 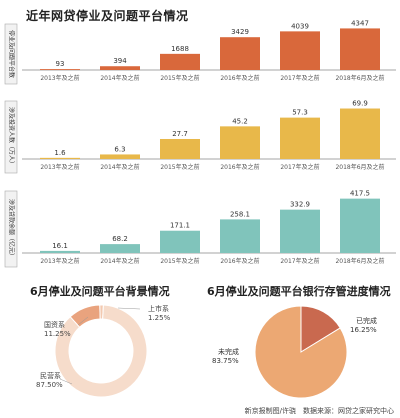 I want to click on donut-slice, so click(x=101, y=351).